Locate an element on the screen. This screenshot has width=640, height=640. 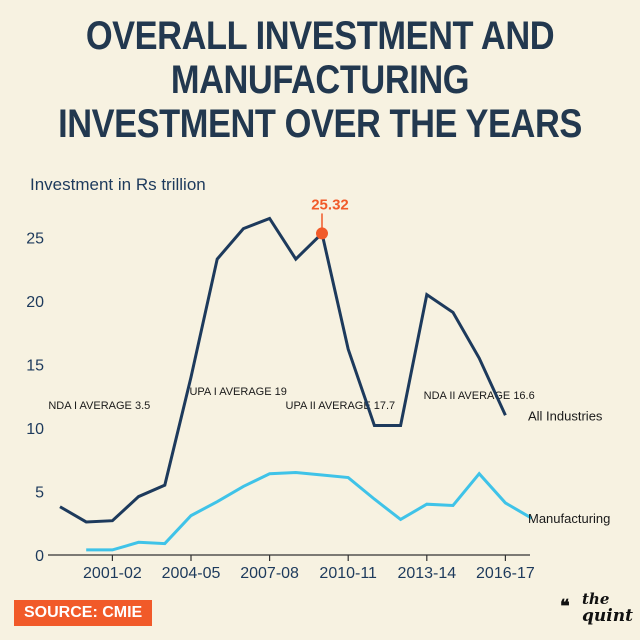
quint-bird-icon: ❝ is located at coordinates (565, 606).